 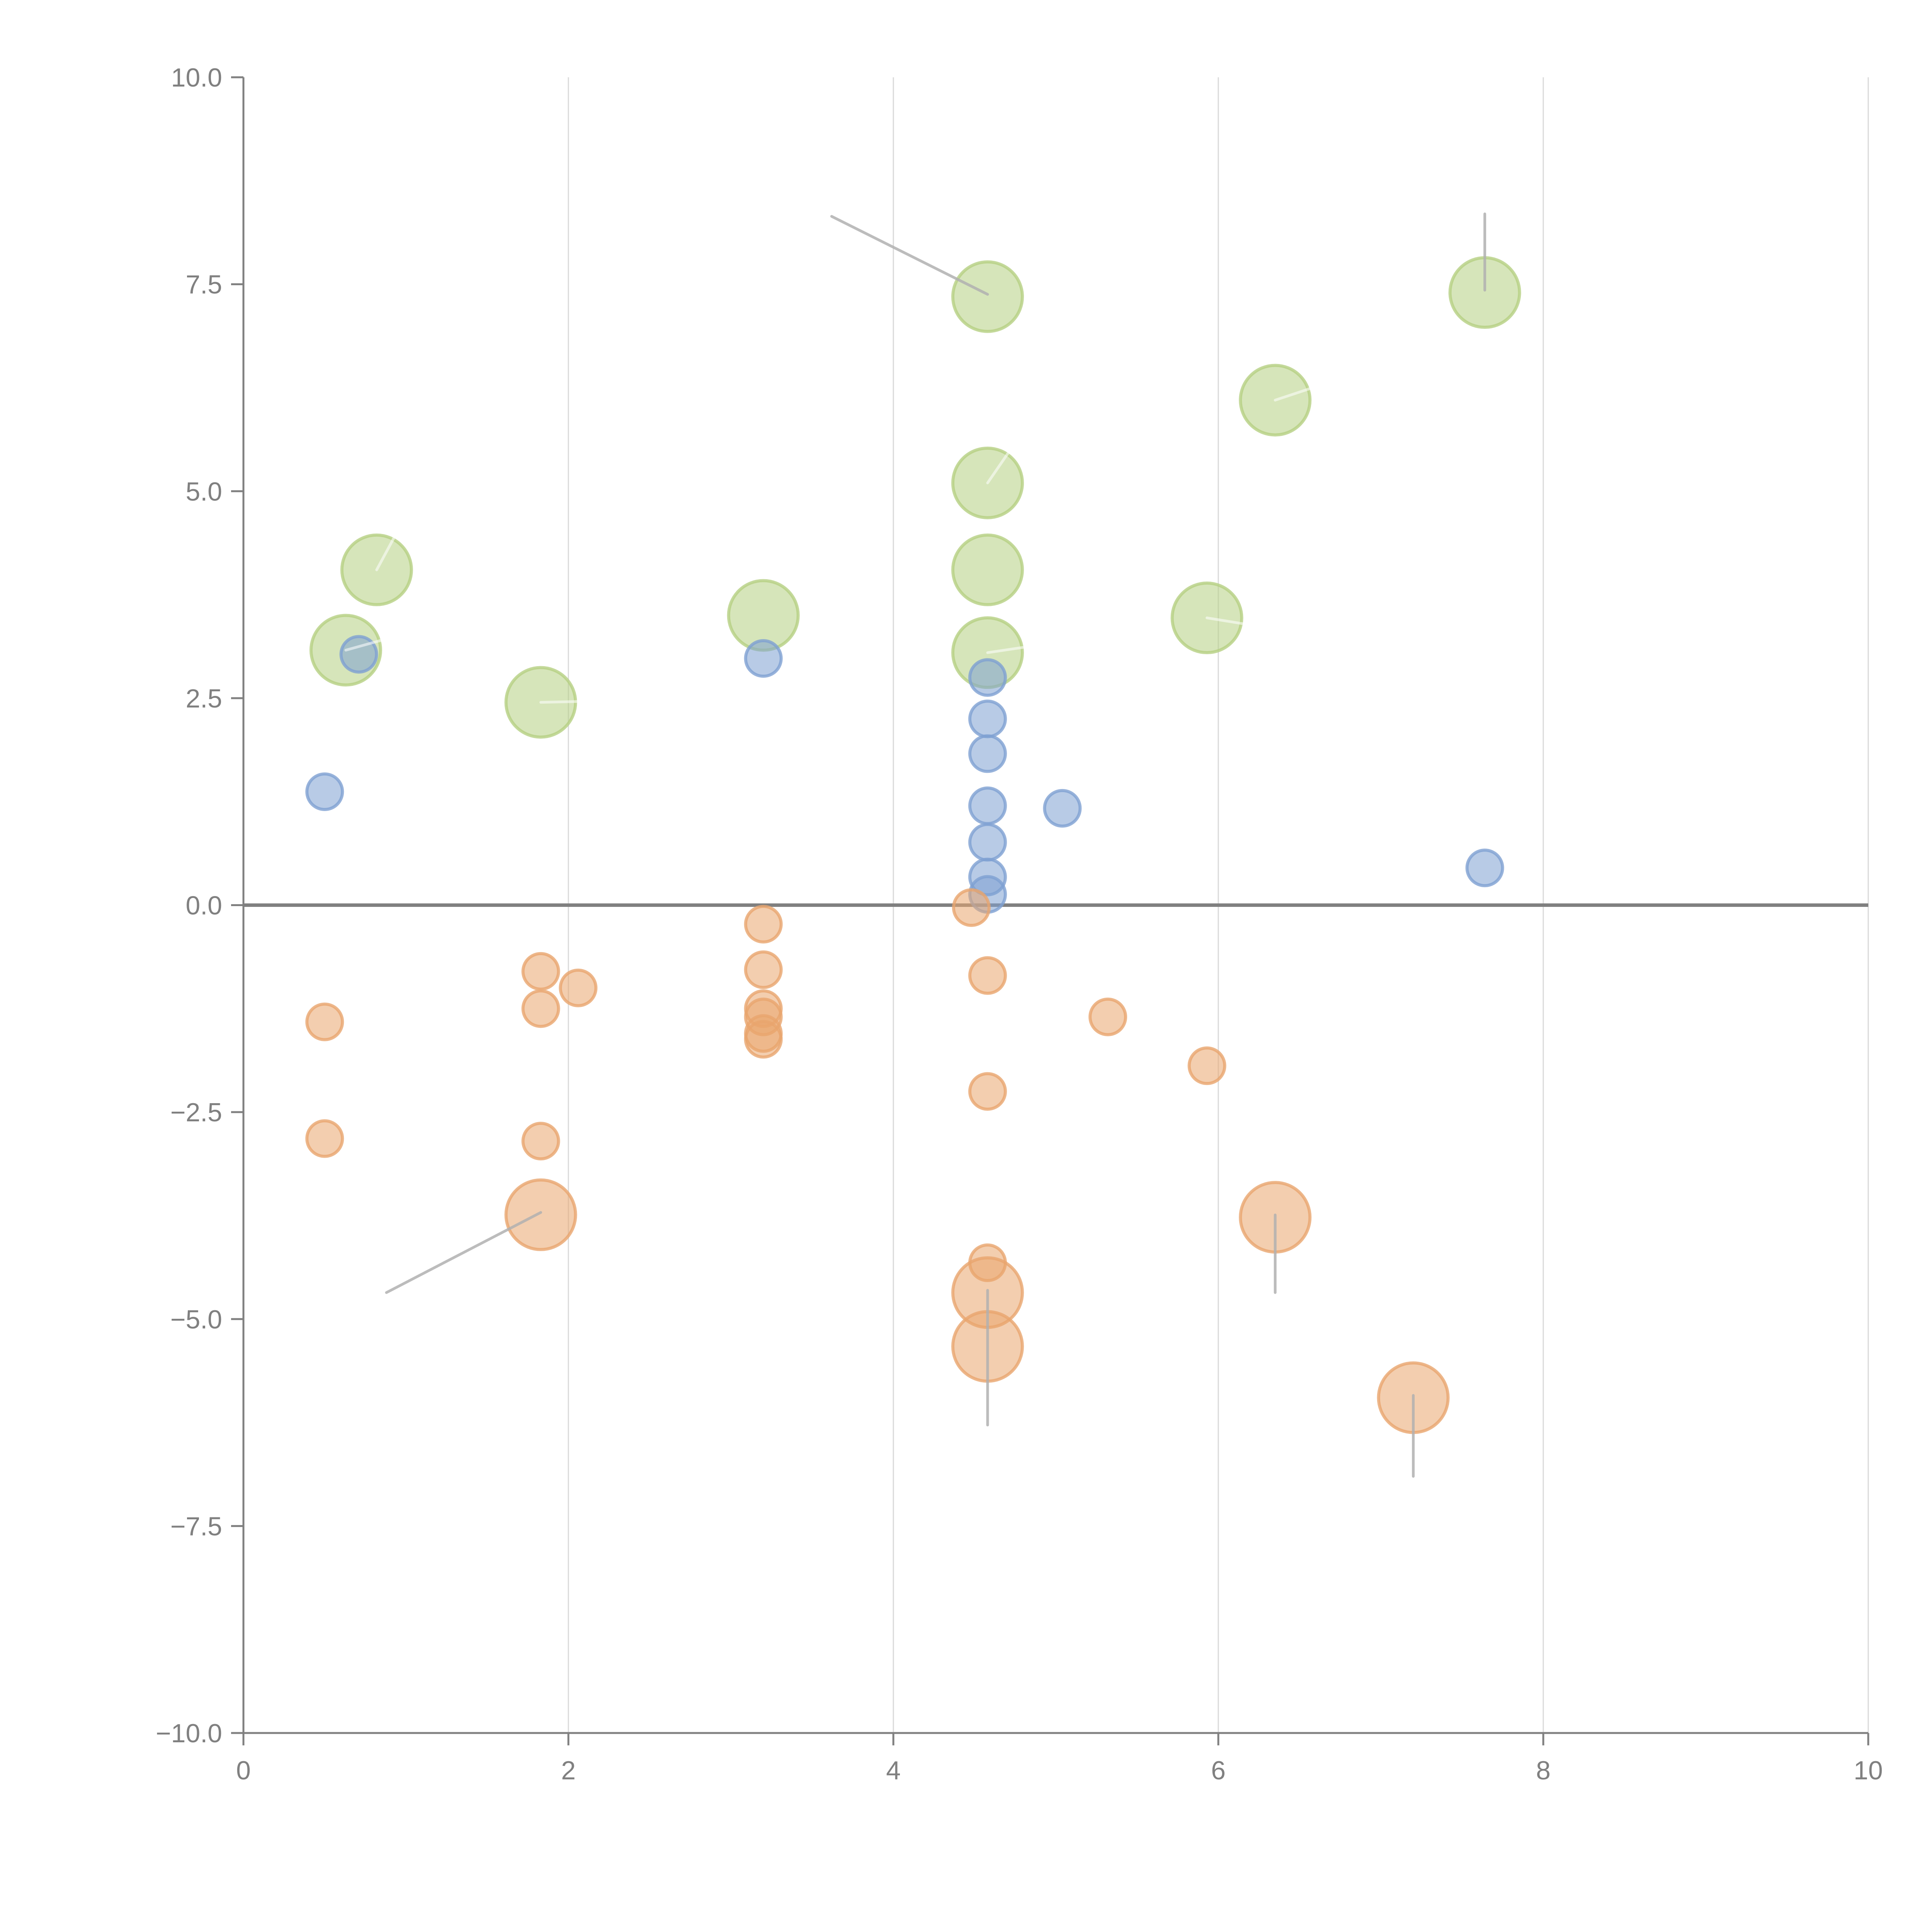 What do you see at coordinates (204, 906) in the screenshot?
I see `y-tick-label: 0.0` at bounding box center [204, 906].